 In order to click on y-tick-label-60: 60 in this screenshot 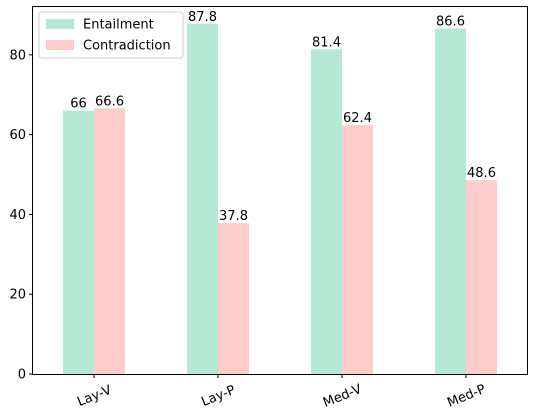, I will do `click(17, 135)`.